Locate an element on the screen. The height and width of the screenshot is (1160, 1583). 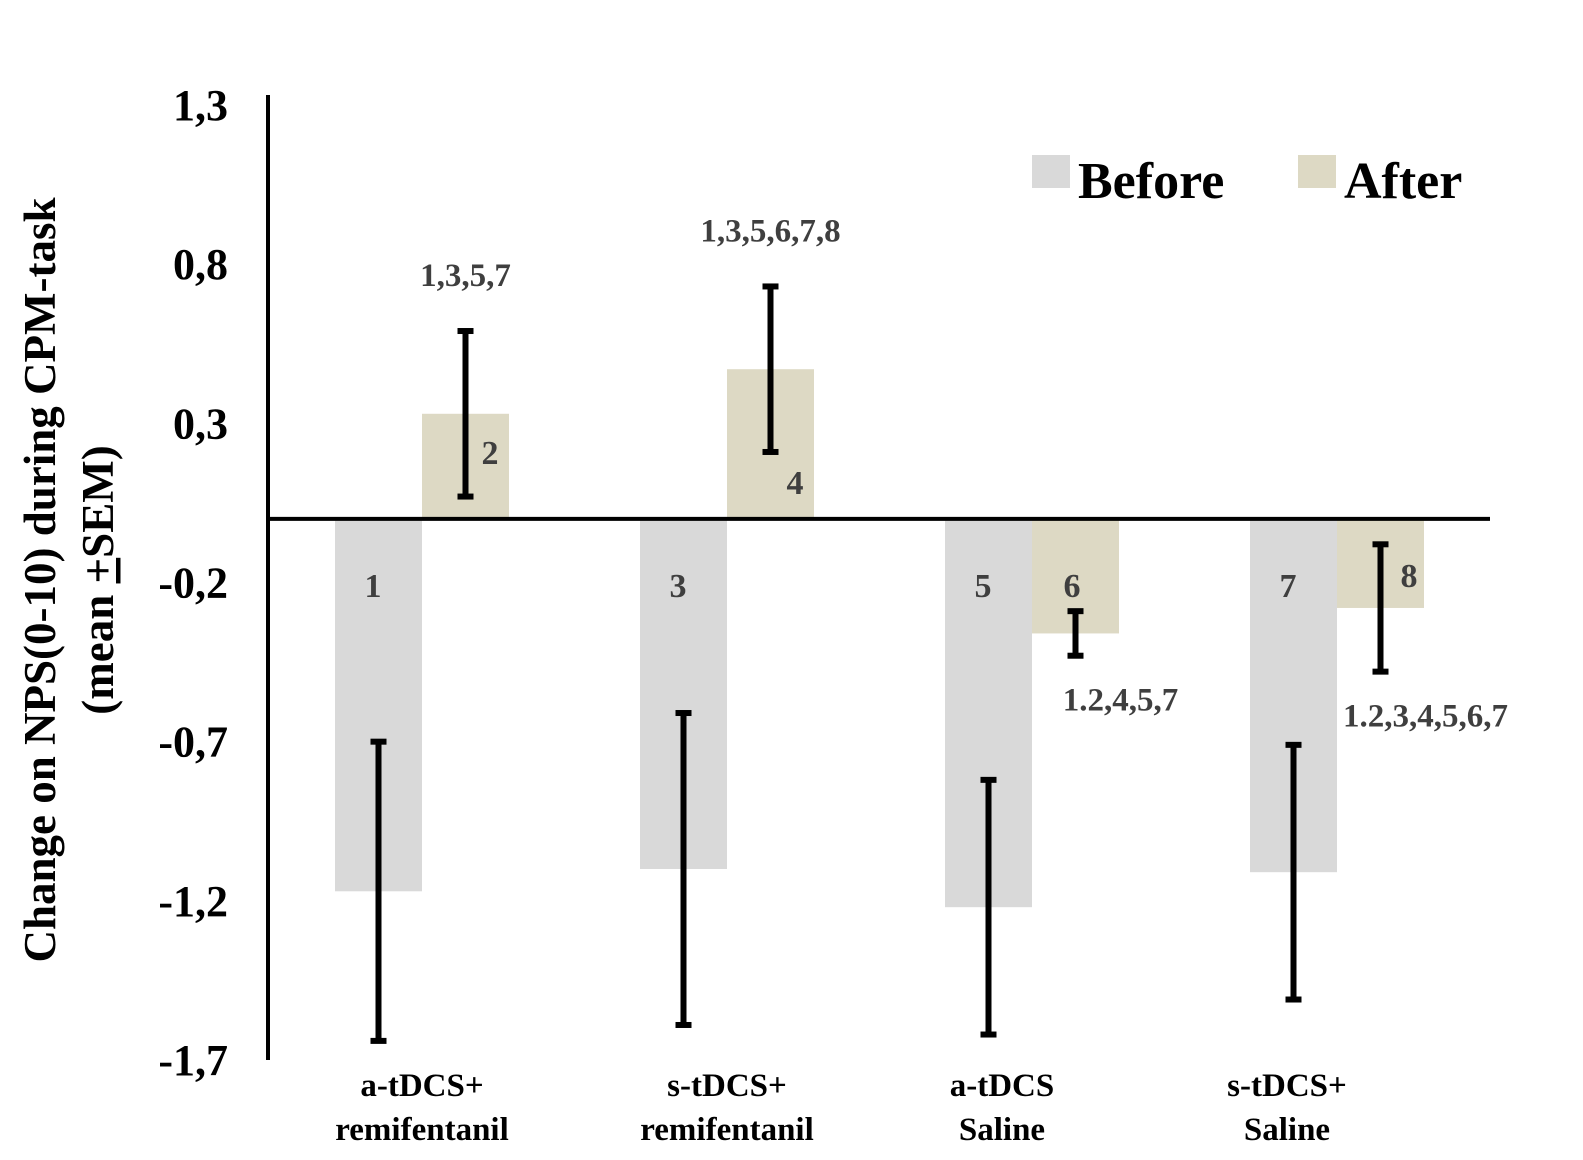
y-axis-title-sem: SEM) is located at coordinates (98, 501).